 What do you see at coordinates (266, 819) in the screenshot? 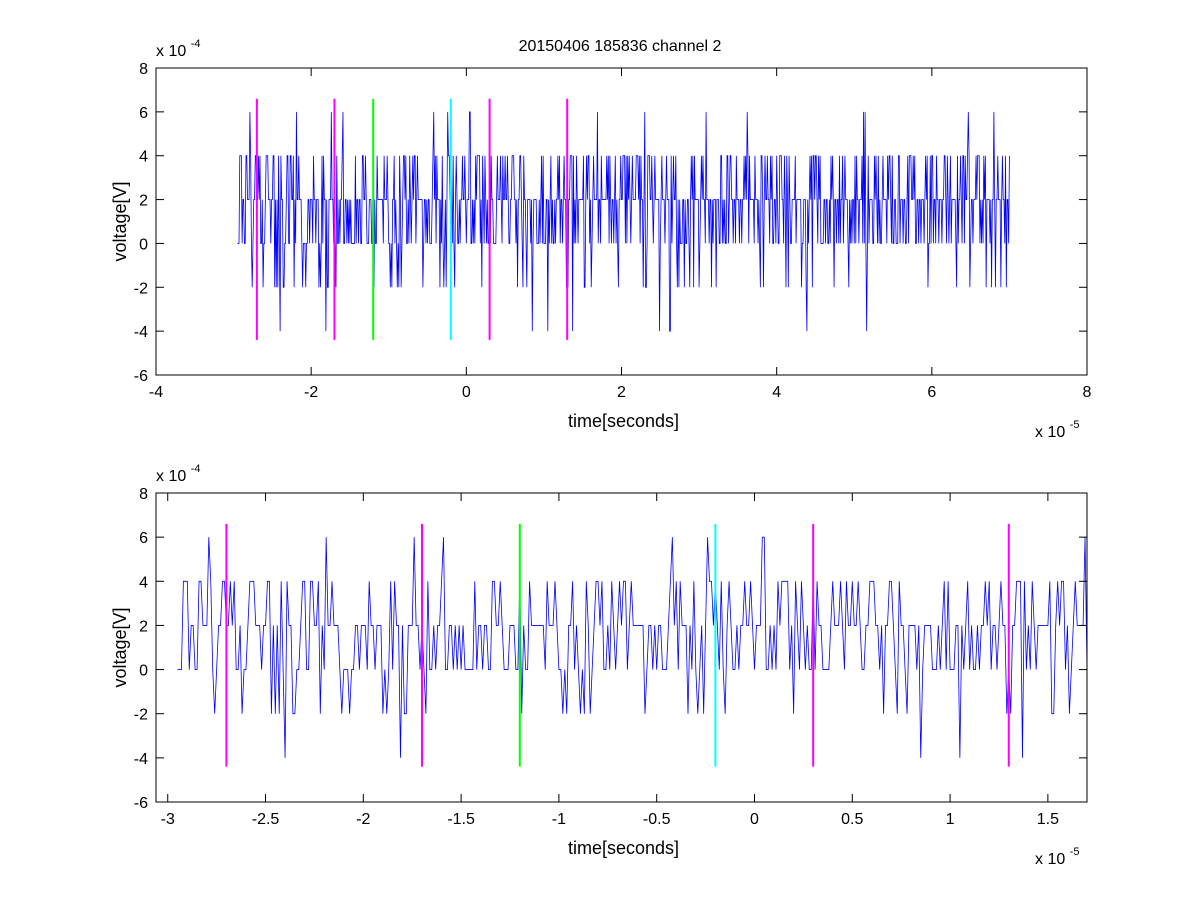
I see `x-tick-label: -2.5` at bounding box center [266, 819].